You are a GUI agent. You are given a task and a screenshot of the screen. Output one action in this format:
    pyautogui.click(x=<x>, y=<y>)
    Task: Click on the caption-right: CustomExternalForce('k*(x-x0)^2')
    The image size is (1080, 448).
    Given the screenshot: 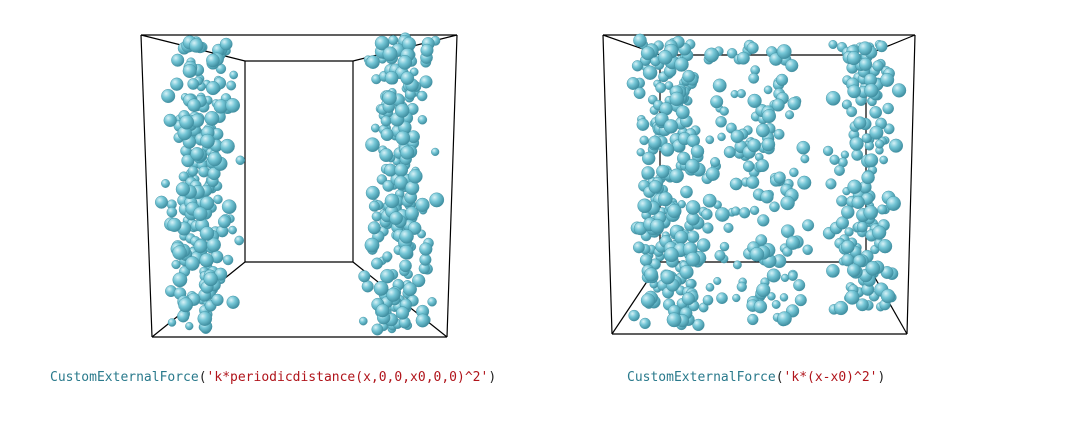 What is the action you would take?
    pyautogui.click(x=756, y=377)
    